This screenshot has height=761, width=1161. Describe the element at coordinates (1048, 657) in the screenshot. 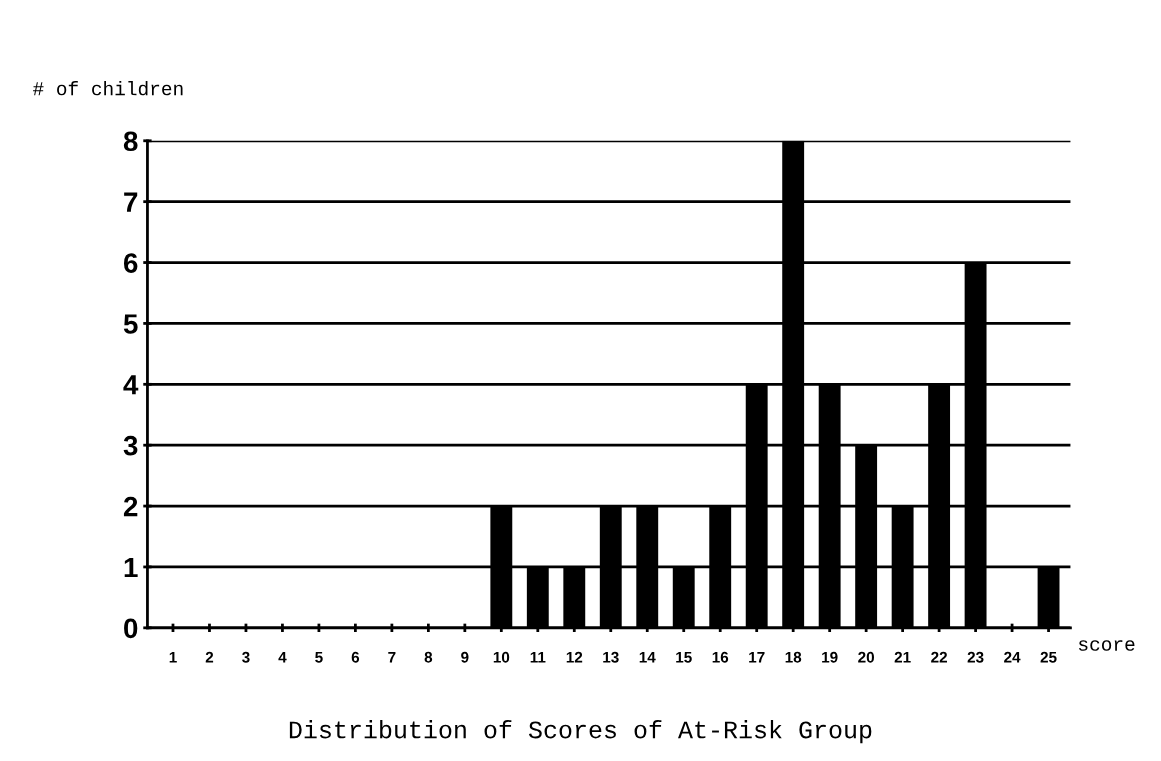

I see `x-tick-label: 25` at that location.